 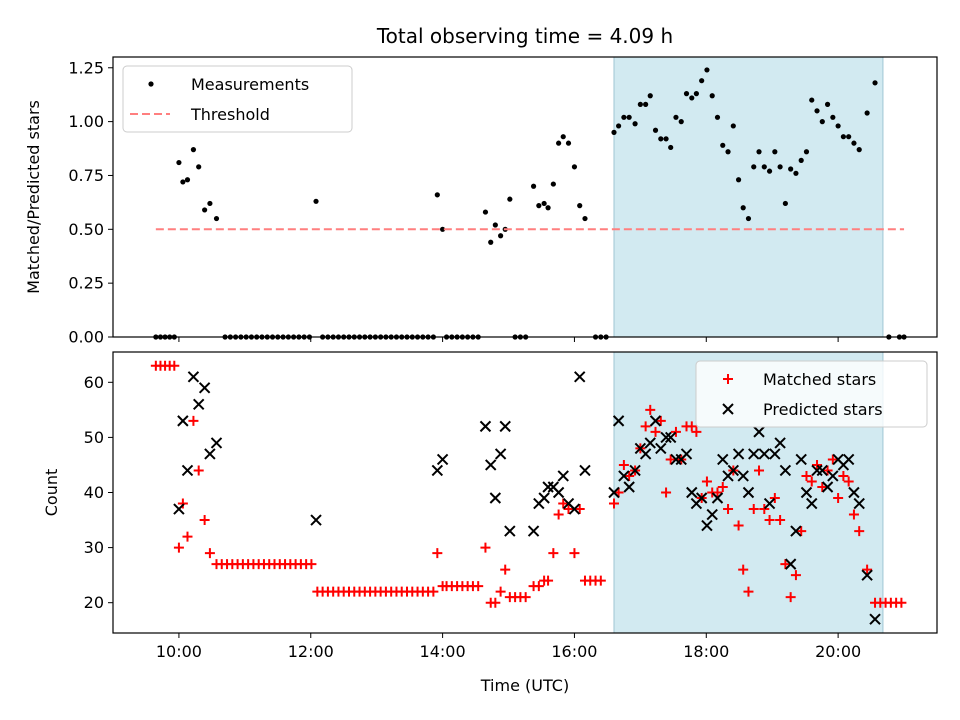 What do you see at coordinates (94, 437) in the screenshot?
I see `y-tick-label: 50` at bounding box center [94, 437].